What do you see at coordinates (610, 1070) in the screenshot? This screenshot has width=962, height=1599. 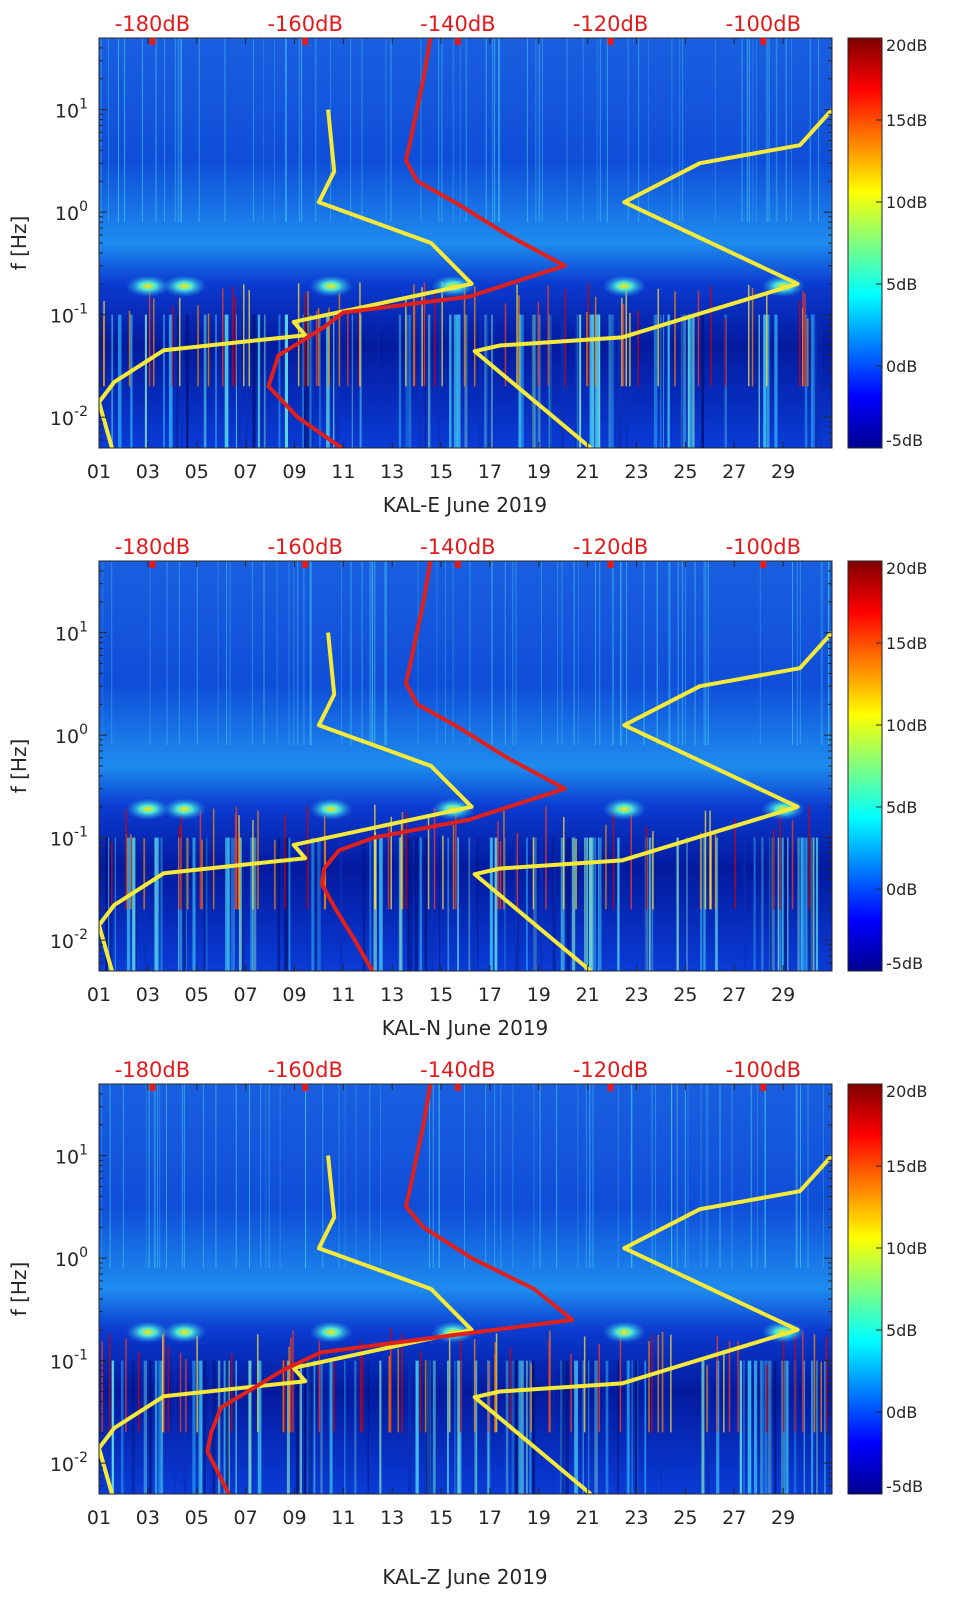 I see `db-axis-label: -120dB` at bounding box center [610, 1070].